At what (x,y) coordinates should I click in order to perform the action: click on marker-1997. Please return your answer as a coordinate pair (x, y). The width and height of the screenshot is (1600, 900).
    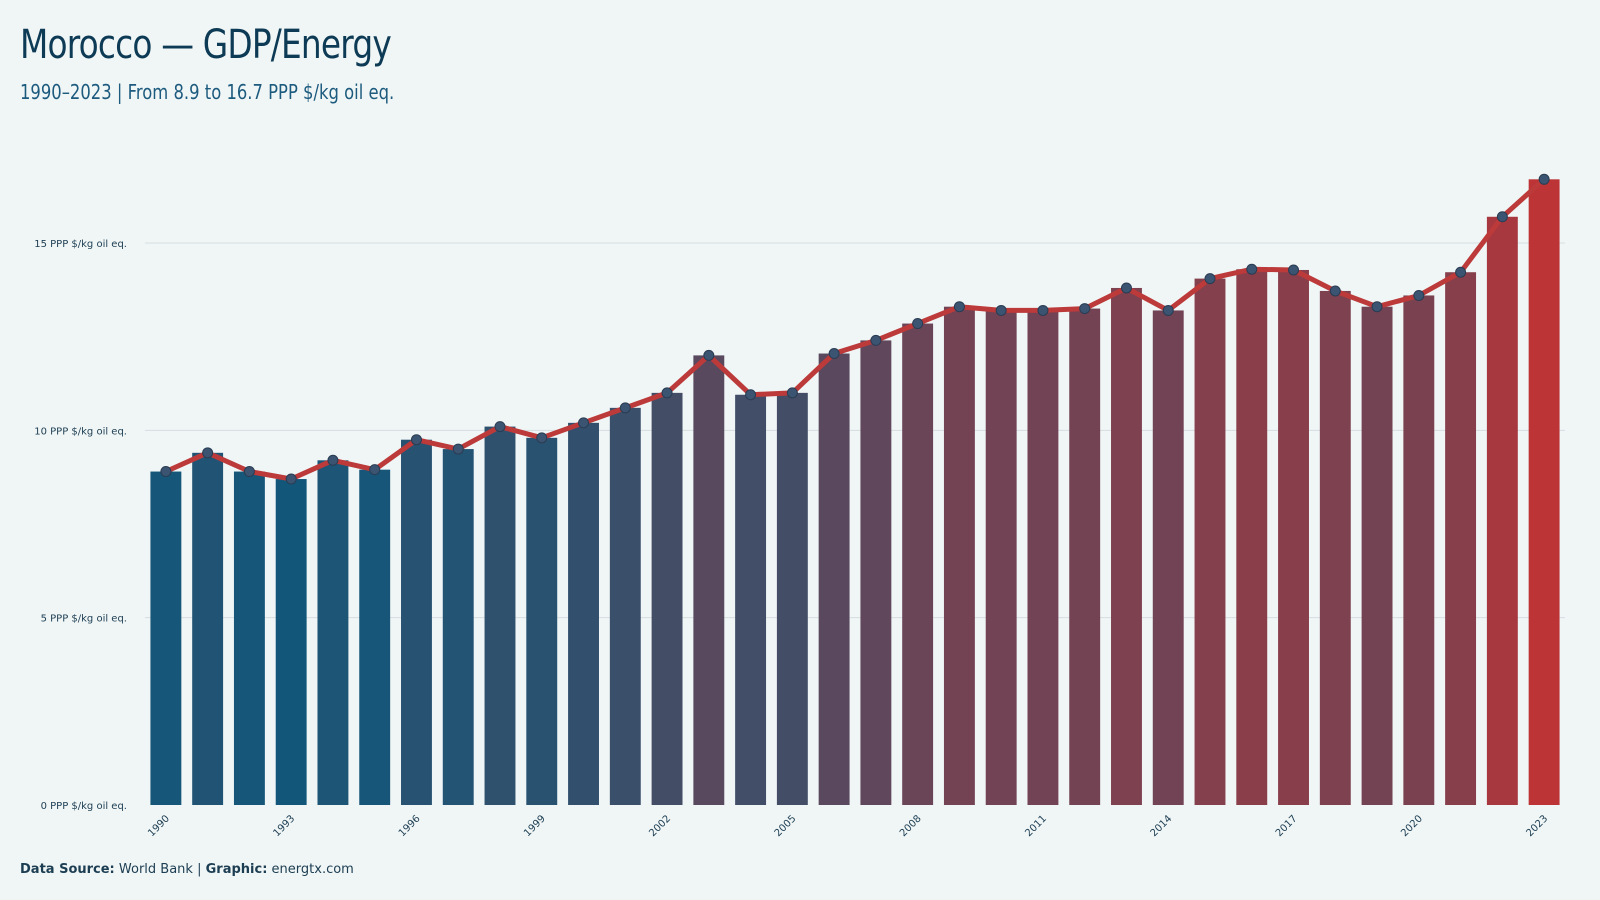
    Looking at the image, I should click on (458, 449).